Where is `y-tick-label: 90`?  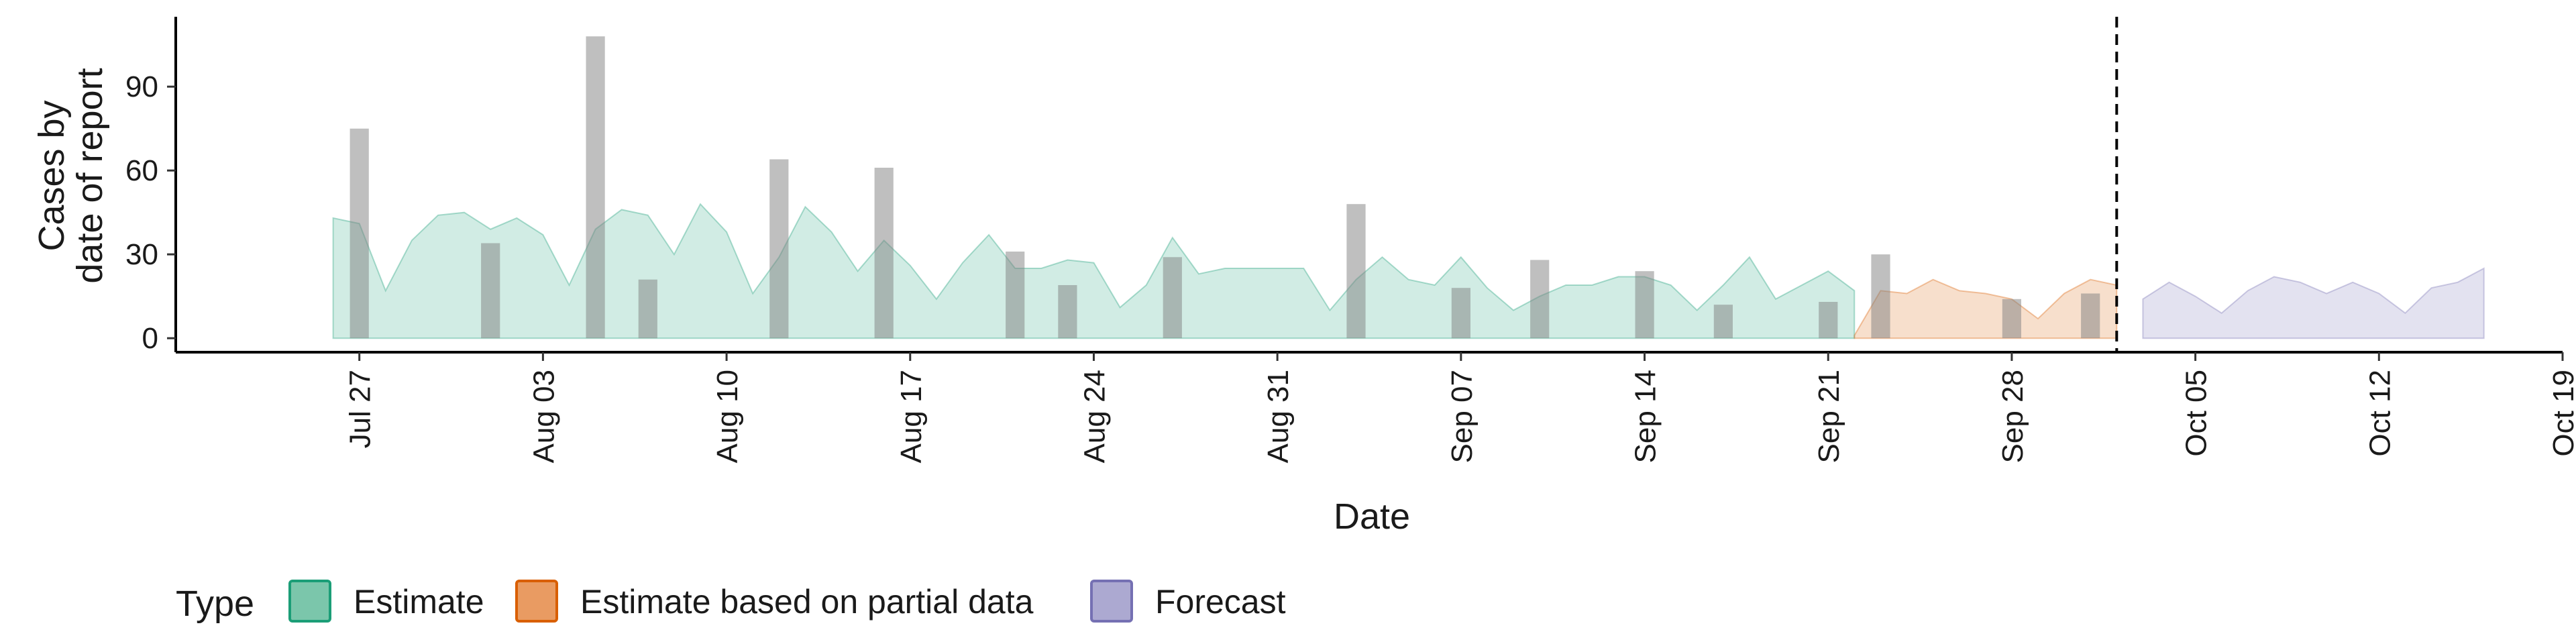 y-tick-label: 90 is located at coordinates (141, 86).